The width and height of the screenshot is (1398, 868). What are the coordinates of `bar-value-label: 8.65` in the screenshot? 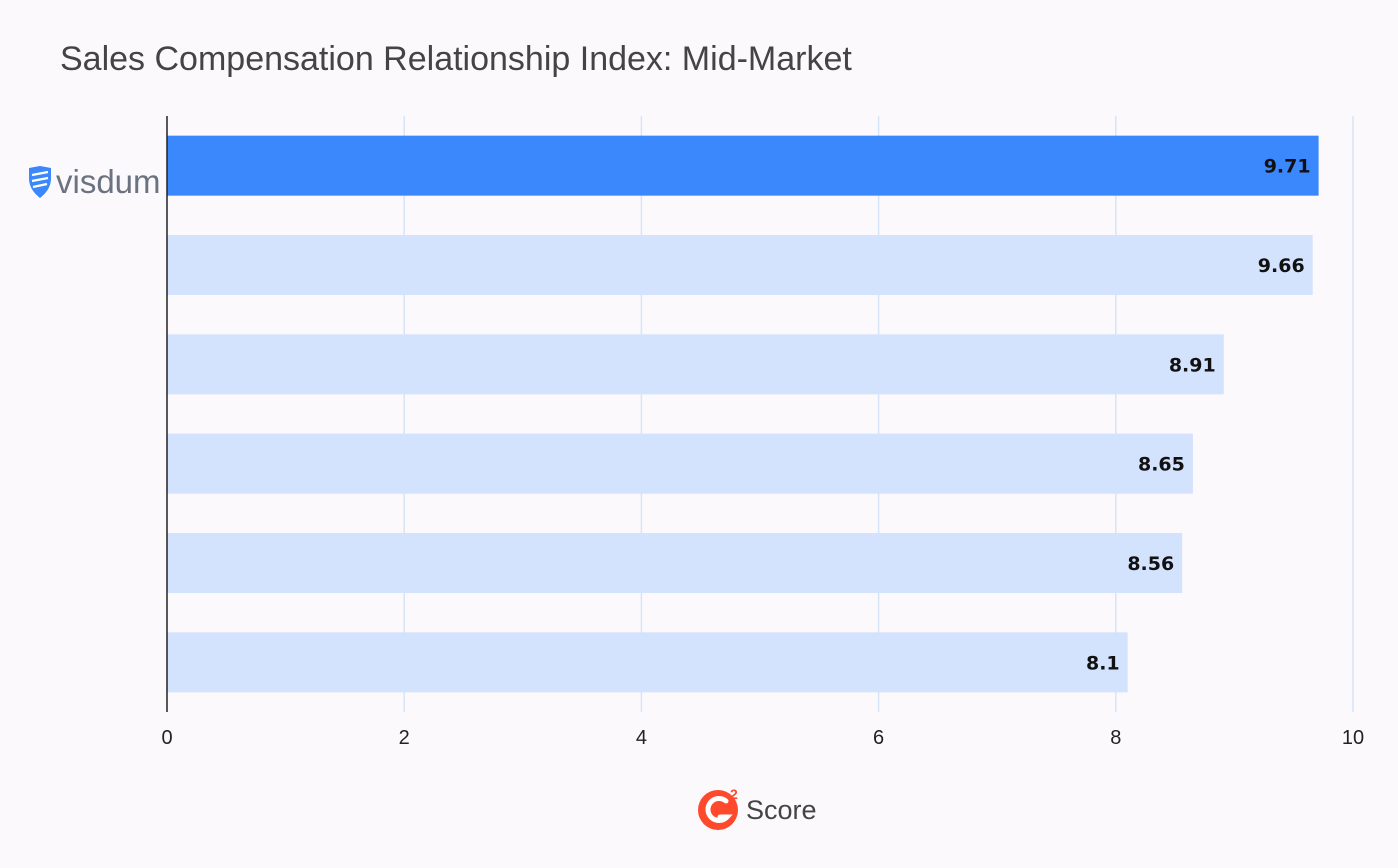 It's located at (1161, 465).